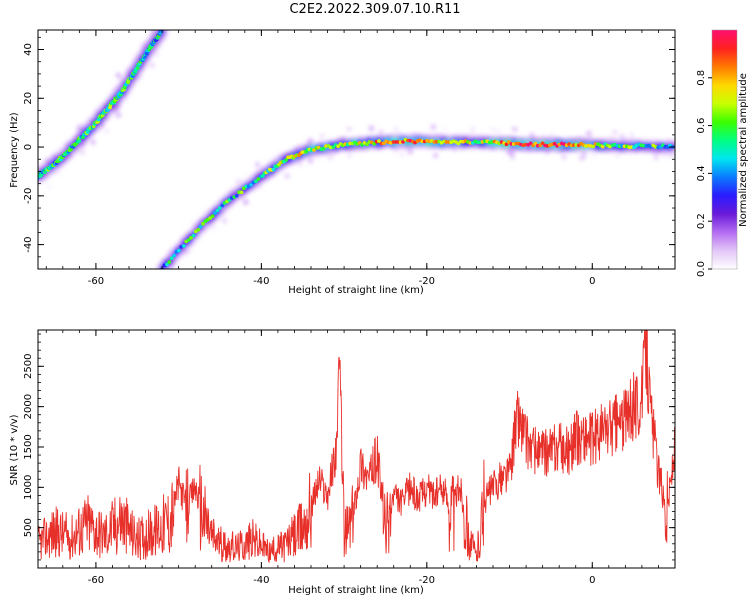 This screenshot has width=750, height=600. What do you see at coordinates (592, 580) in the screenshot?
I see `snr-x-tick-label: 0` at bounding box center [592, 580].